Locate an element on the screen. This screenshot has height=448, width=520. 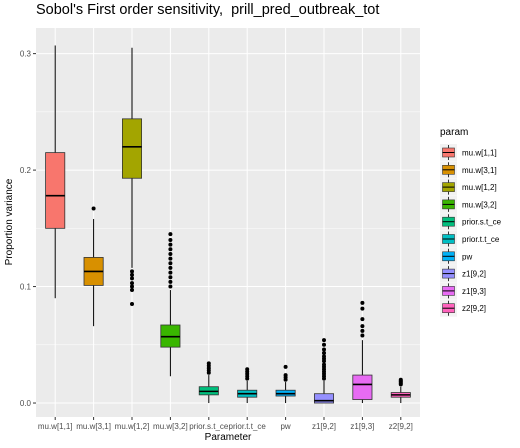
legend-key: mu.w[1,2] is located at coordinates (468, 187).